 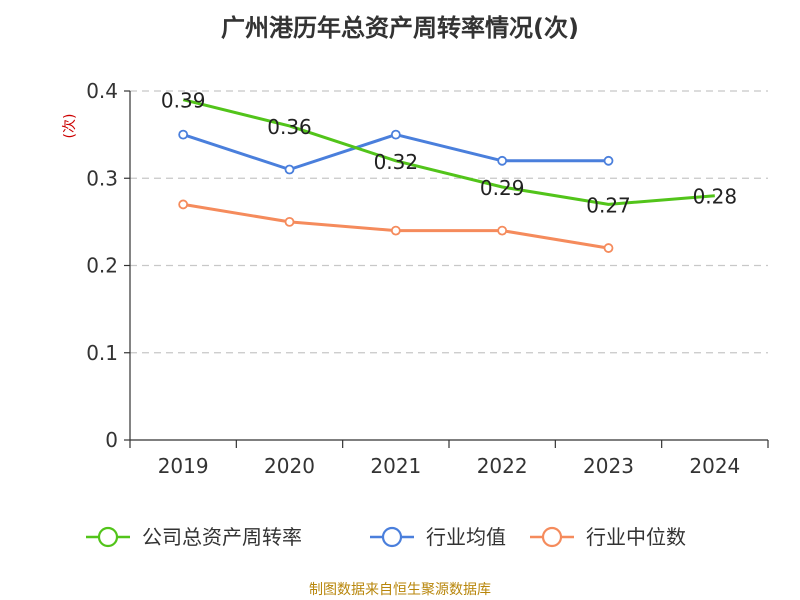 I want to click on y-tick-label: 0.3, so click(x=102, y=178).